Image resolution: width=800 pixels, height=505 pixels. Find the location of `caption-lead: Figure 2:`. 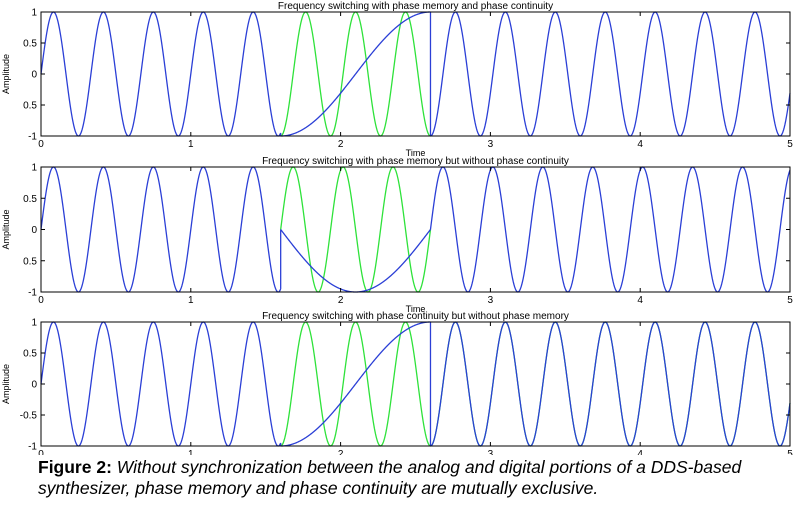

caption-lead: Figure 2: is located at coordinates (75, 467).